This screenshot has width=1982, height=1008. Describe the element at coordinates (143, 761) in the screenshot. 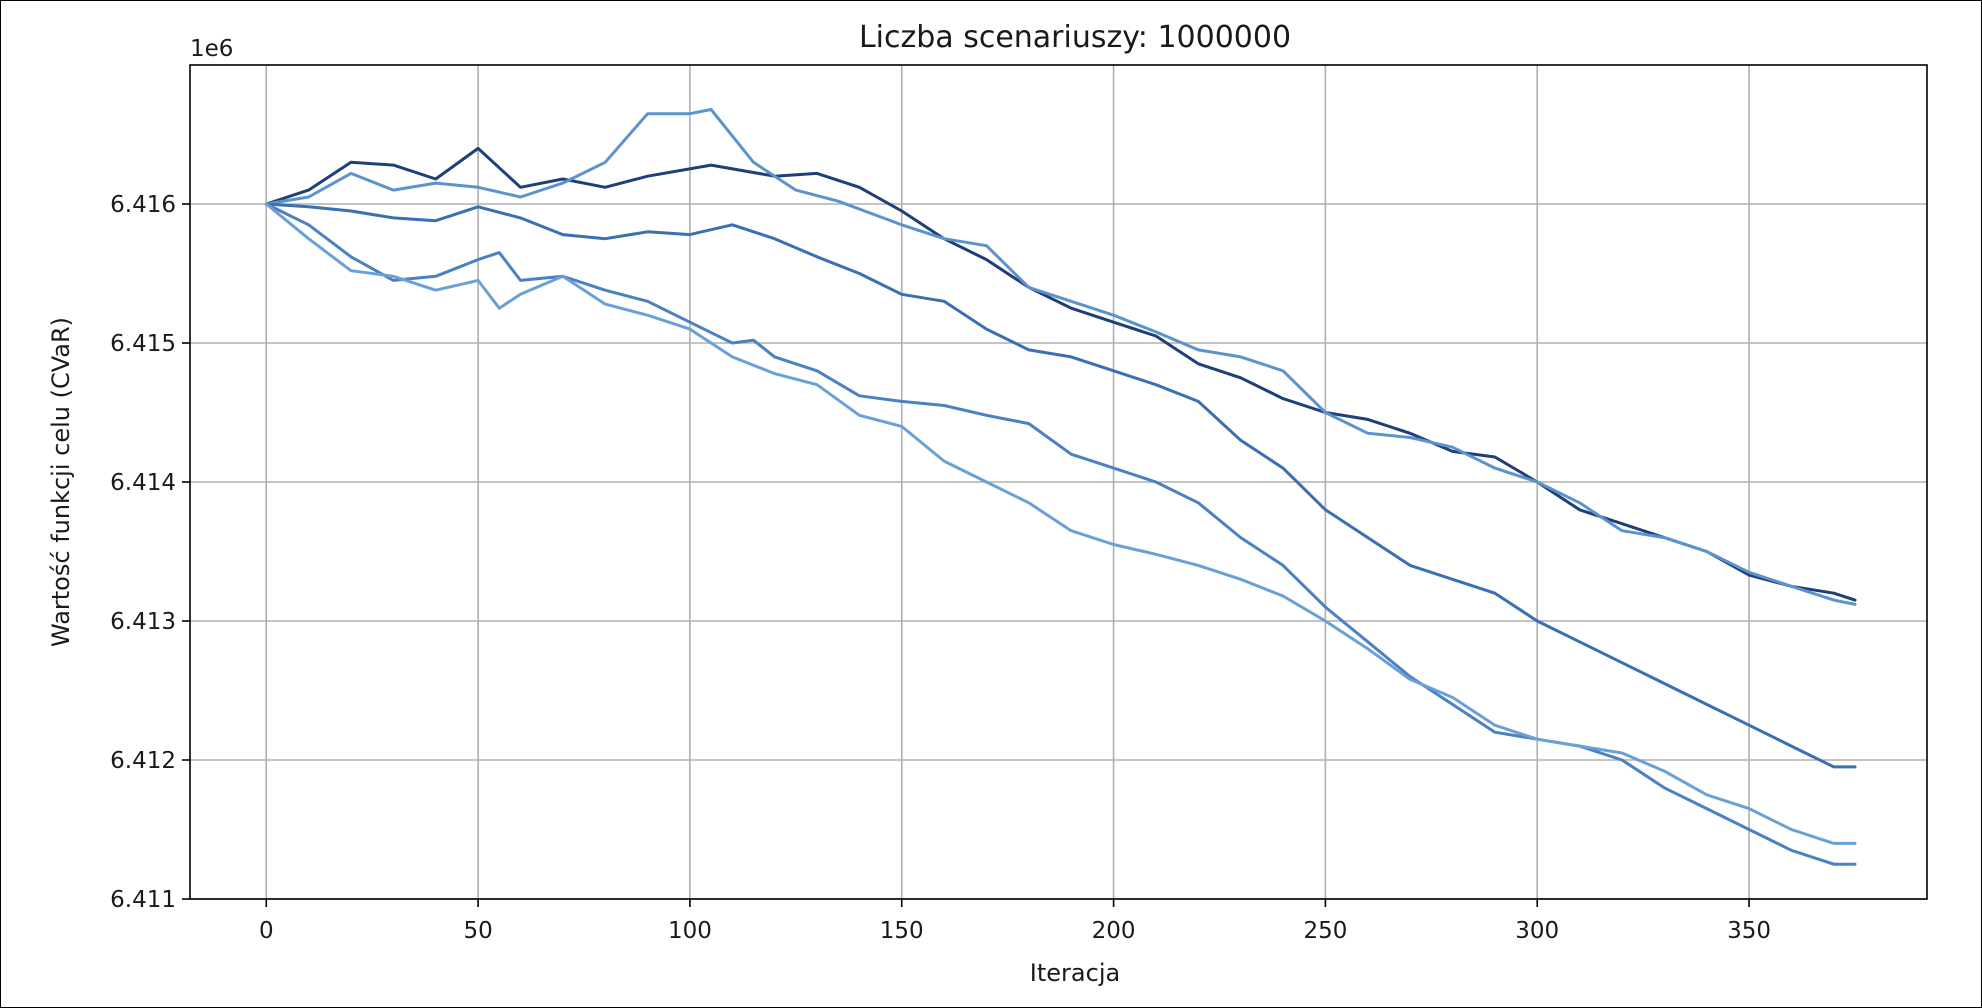

I see `y-tick-label: 6.412` at that location.